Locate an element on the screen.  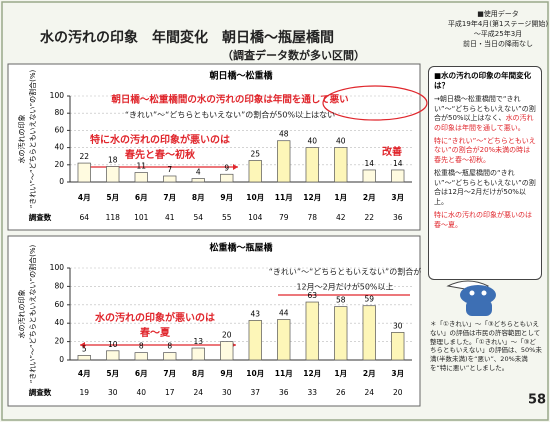
chart-title: 朝日橋～松重橋 is located at coordinates (241, 76).